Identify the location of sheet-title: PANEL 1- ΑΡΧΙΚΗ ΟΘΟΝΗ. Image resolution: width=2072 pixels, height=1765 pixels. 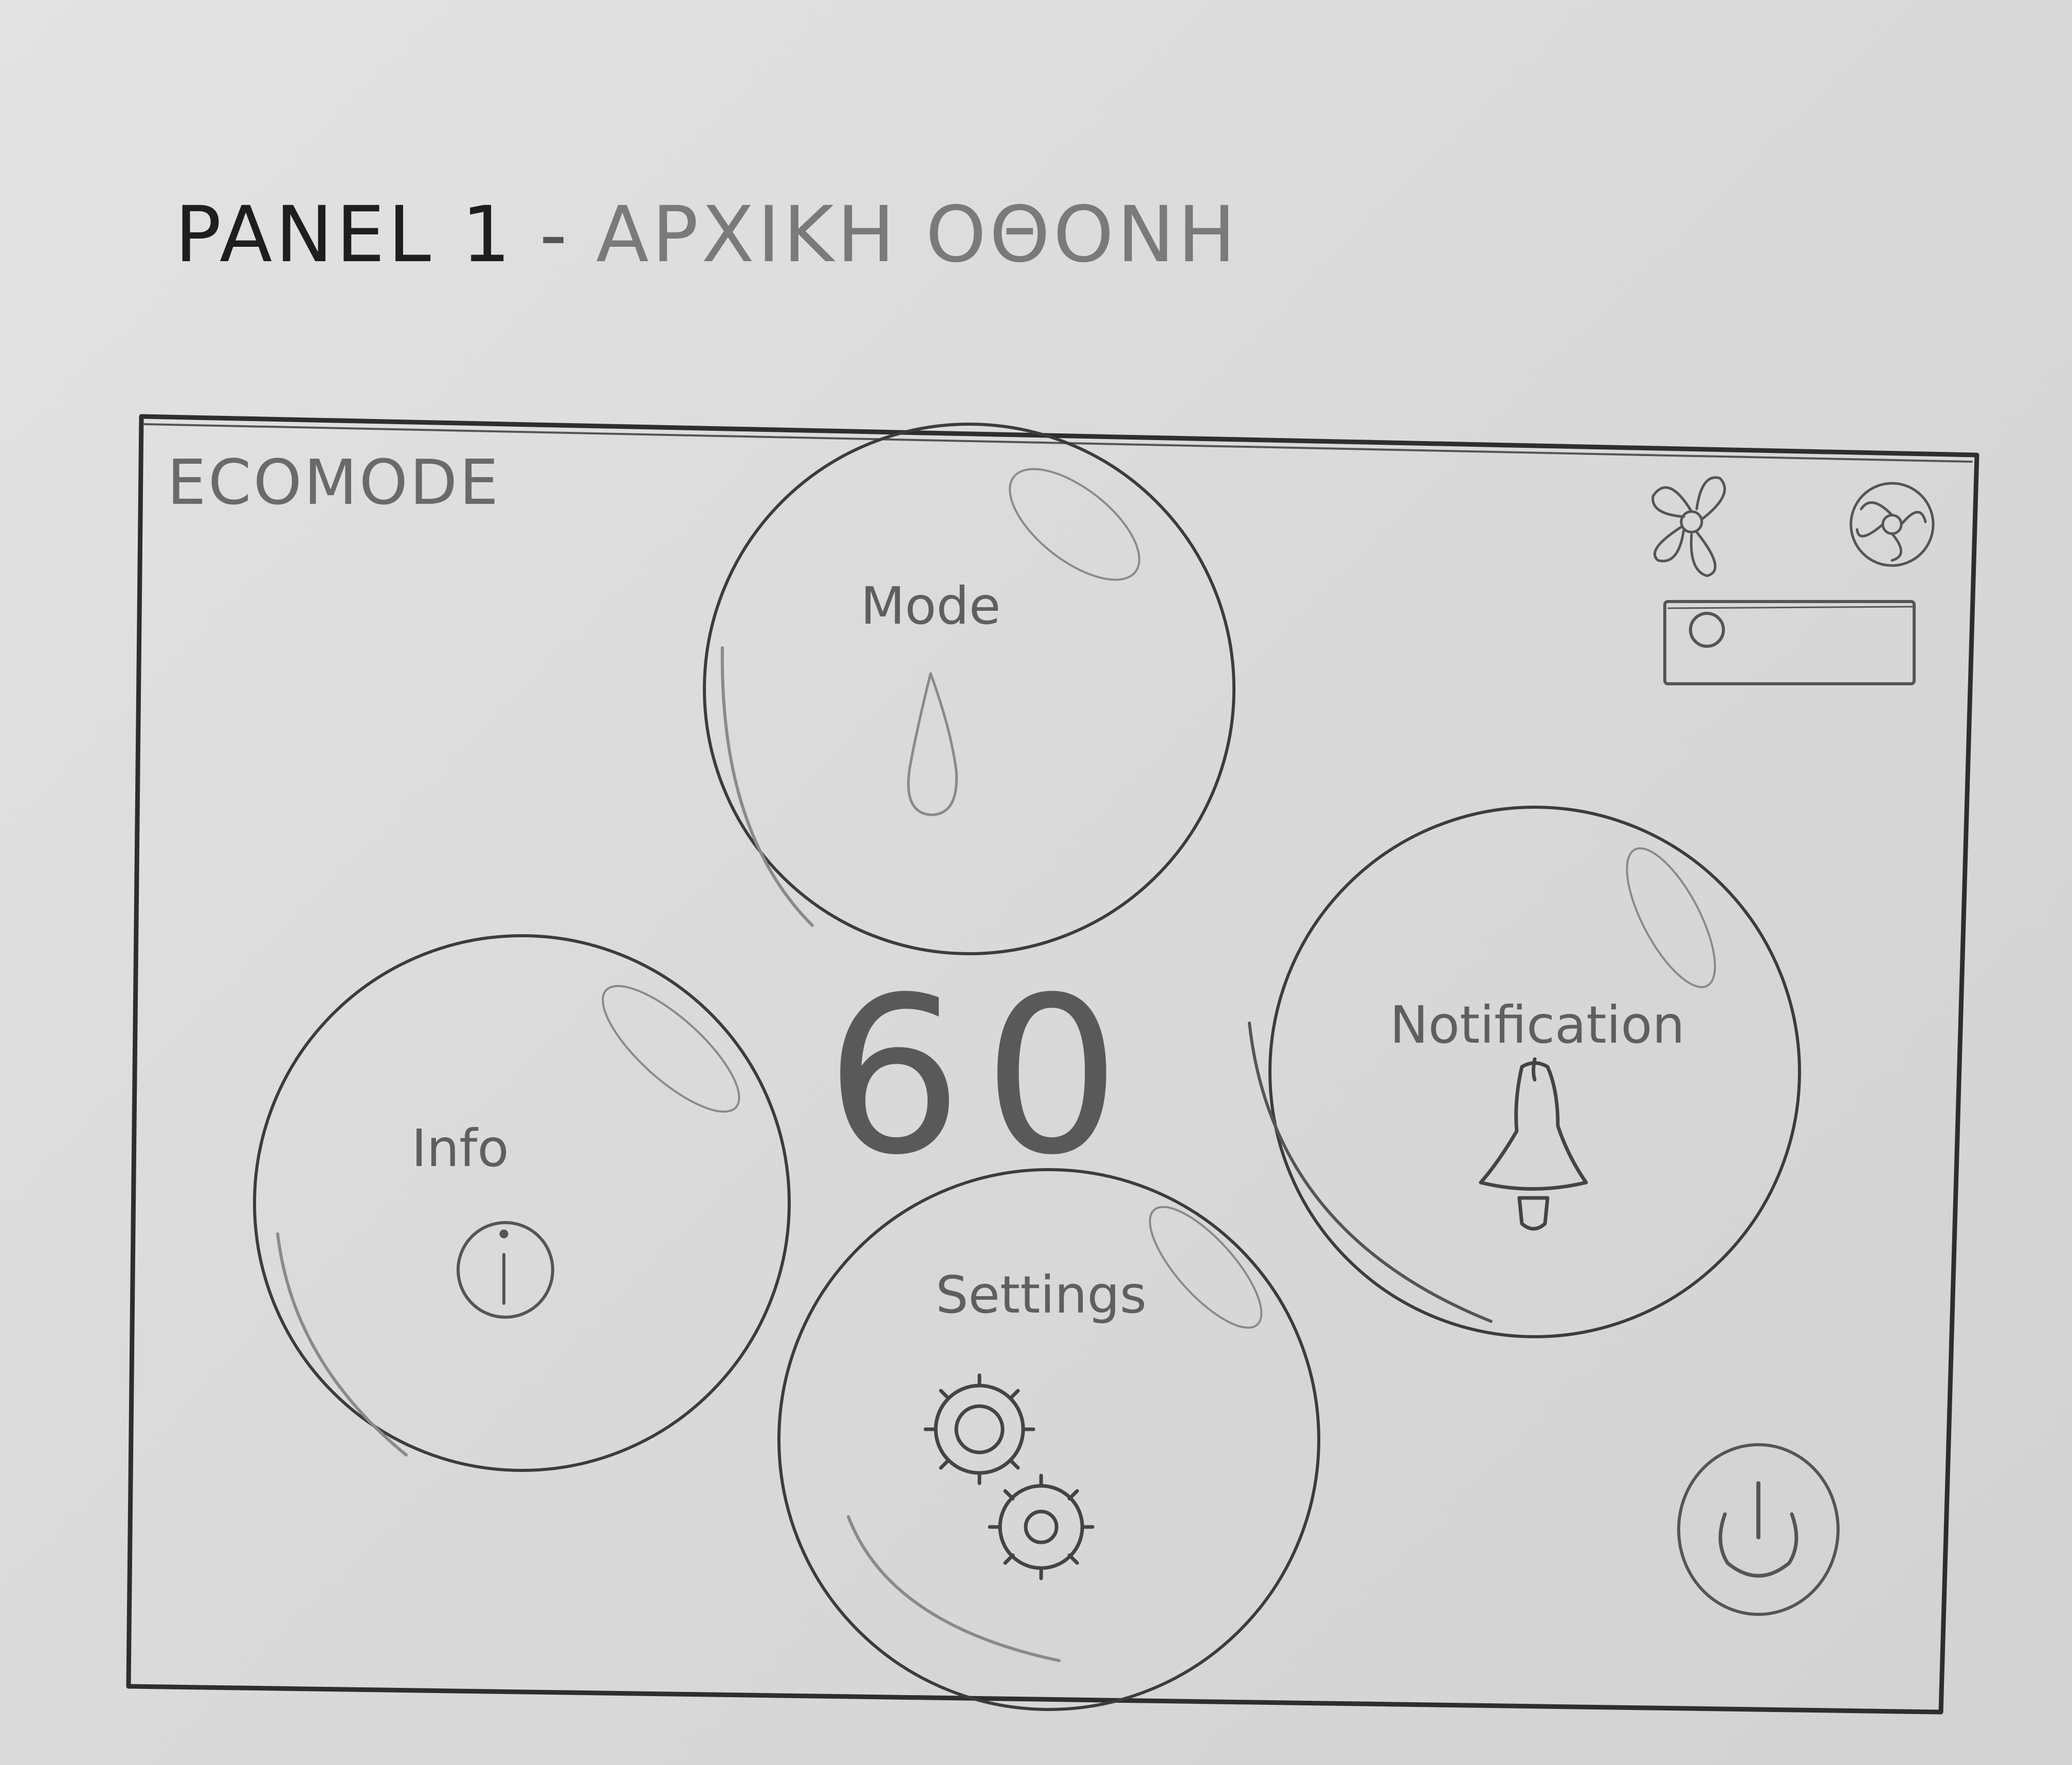
(707, 235).